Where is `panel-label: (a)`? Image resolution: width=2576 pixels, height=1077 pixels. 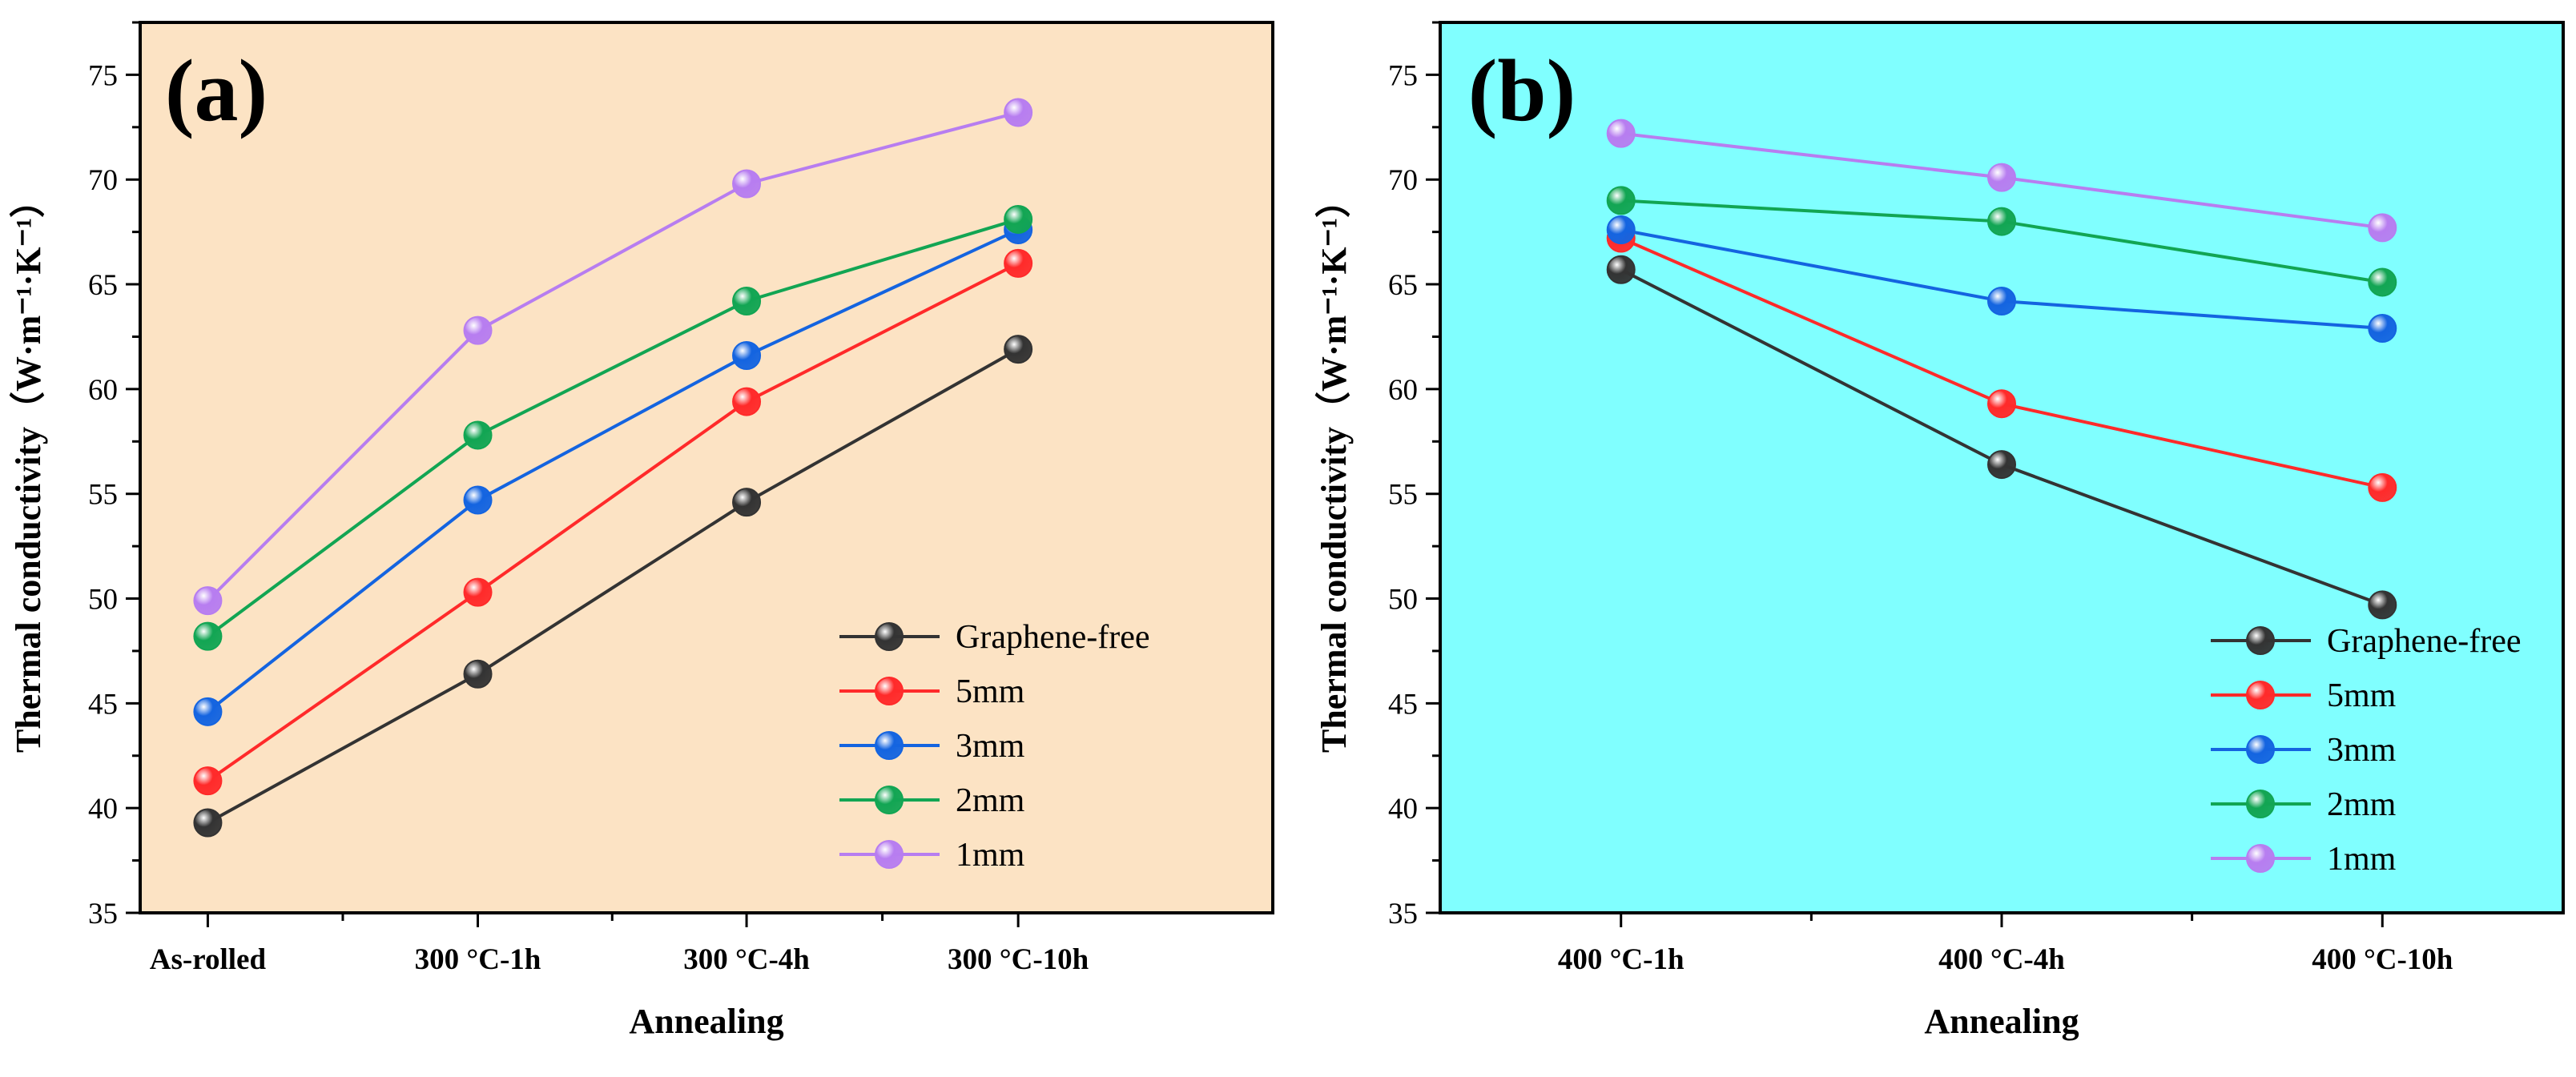
panel-label: (a) is located at coordinates (217, 90).